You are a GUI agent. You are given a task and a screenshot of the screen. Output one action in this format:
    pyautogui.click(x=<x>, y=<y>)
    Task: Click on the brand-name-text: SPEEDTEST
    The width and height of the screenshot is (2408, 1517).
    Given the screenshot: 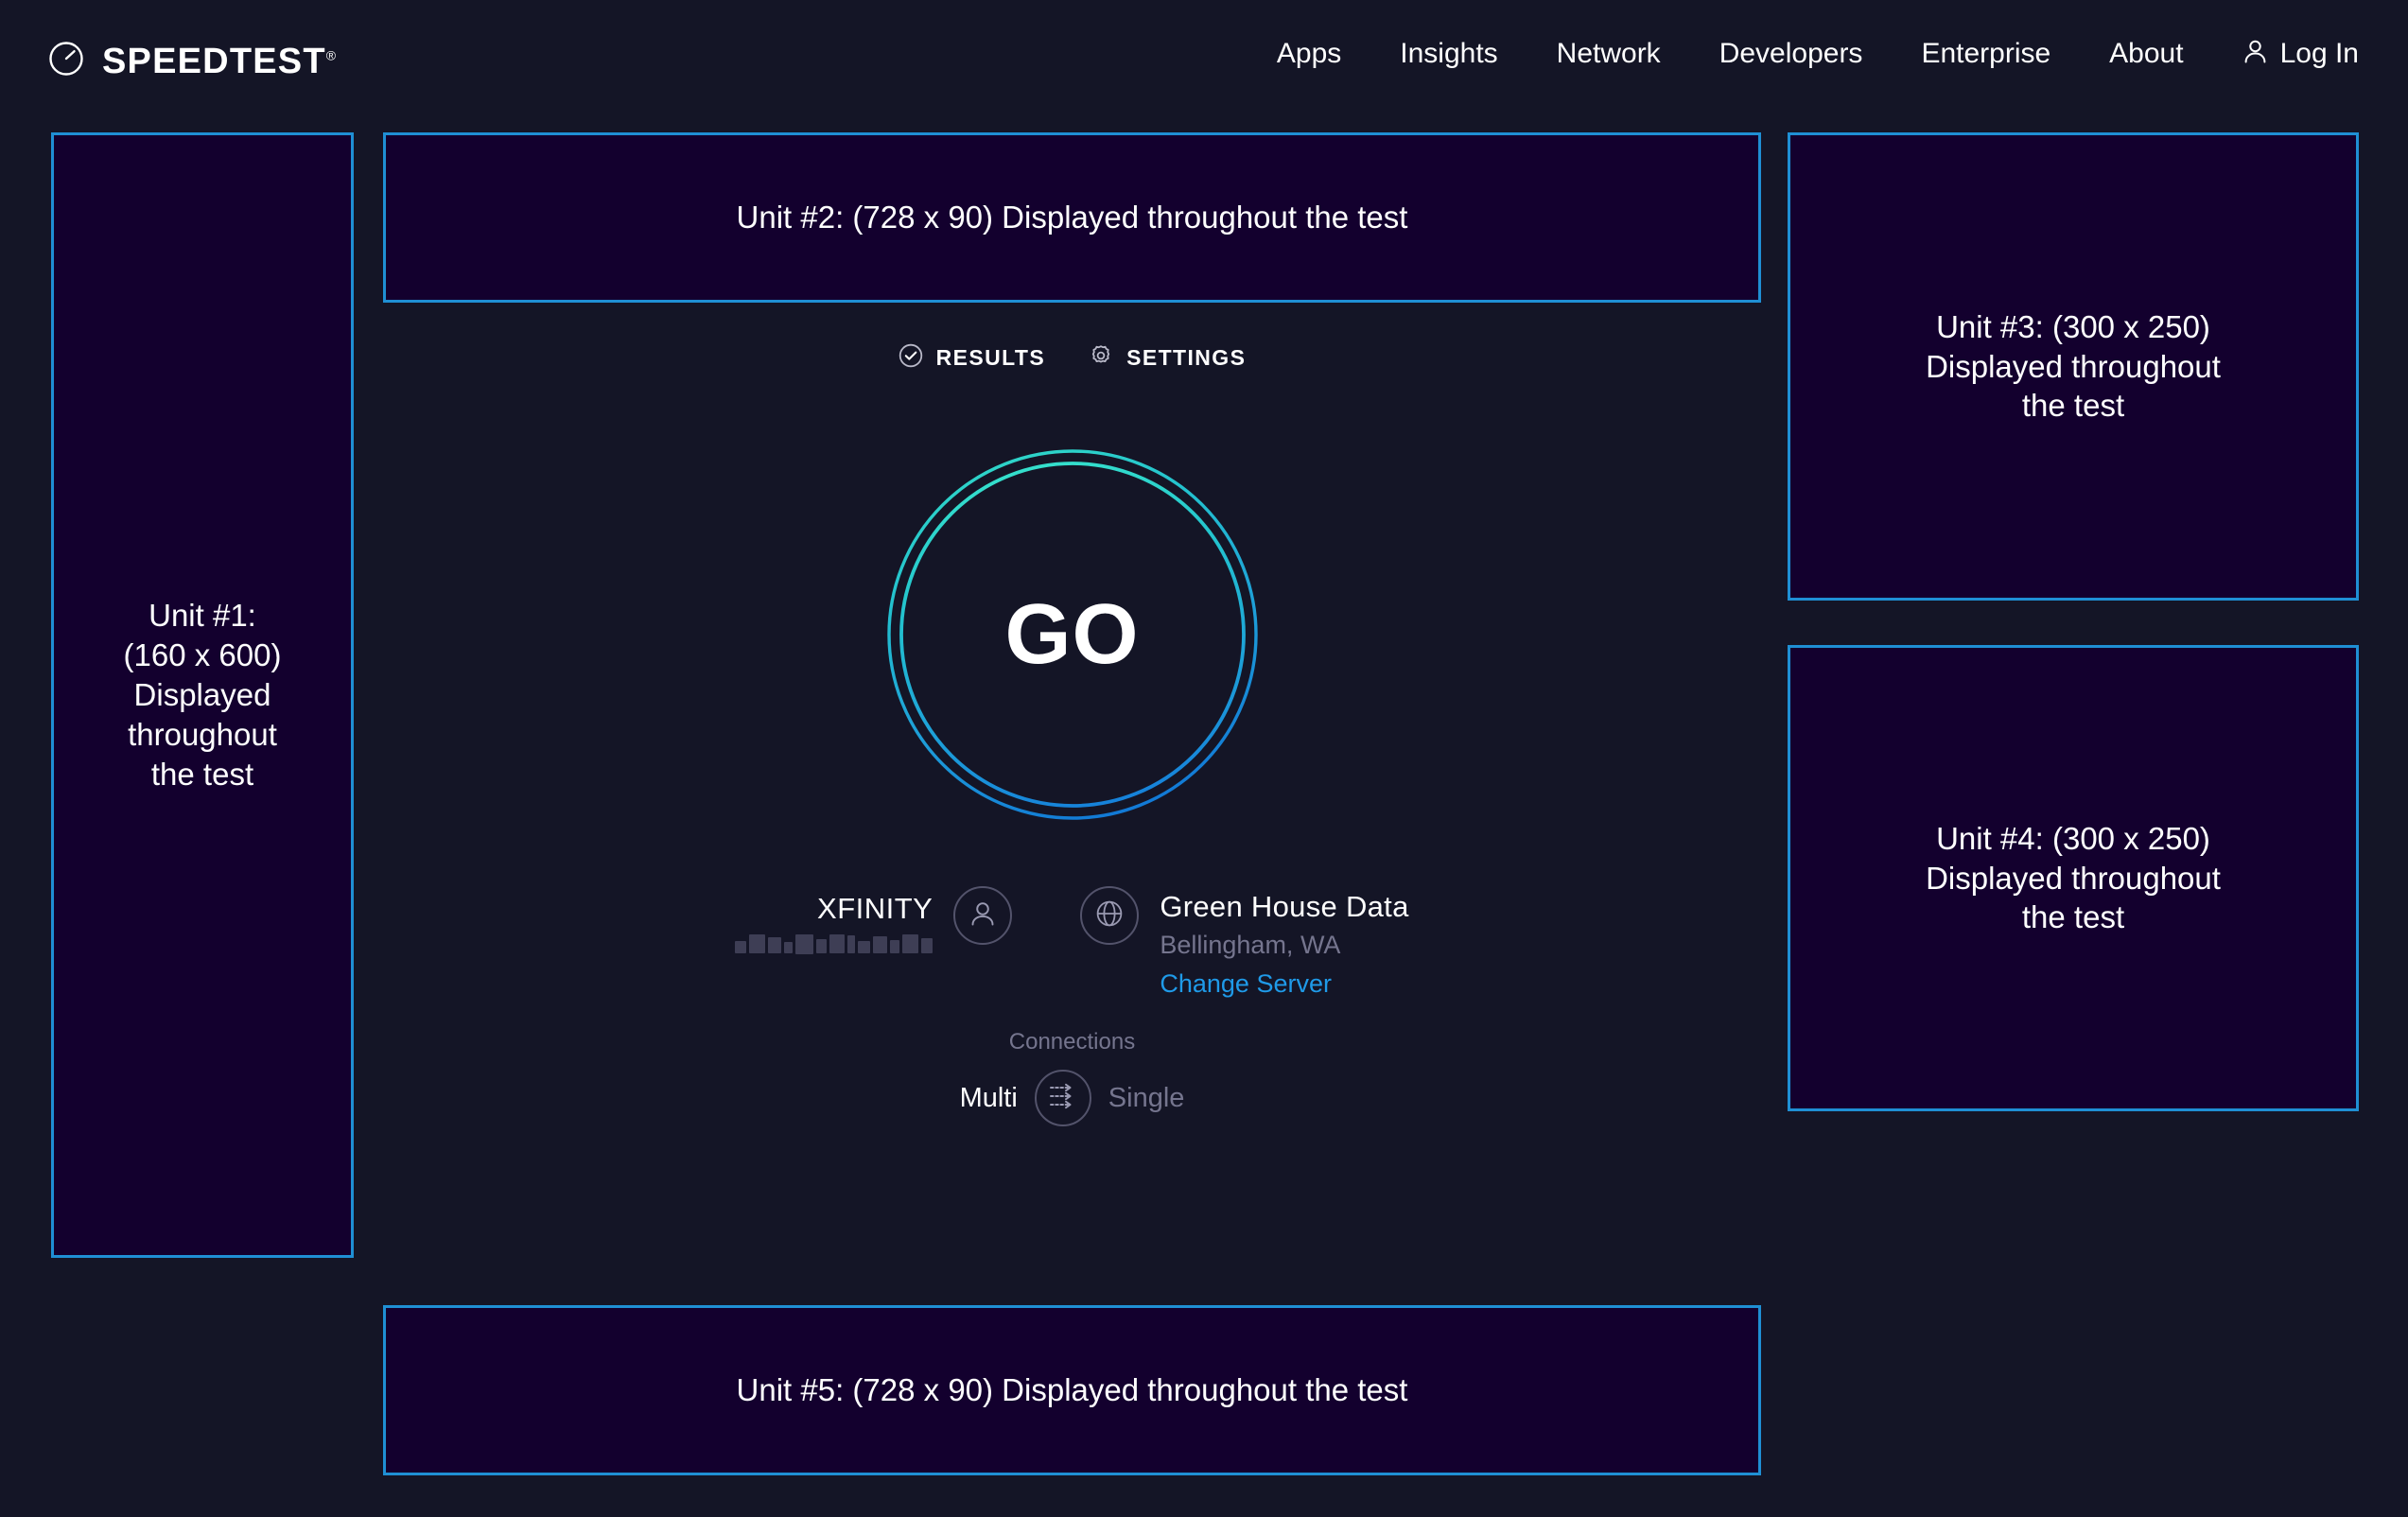 What is the action you would take?
    pyautogui.click(x=214, y=61)
    